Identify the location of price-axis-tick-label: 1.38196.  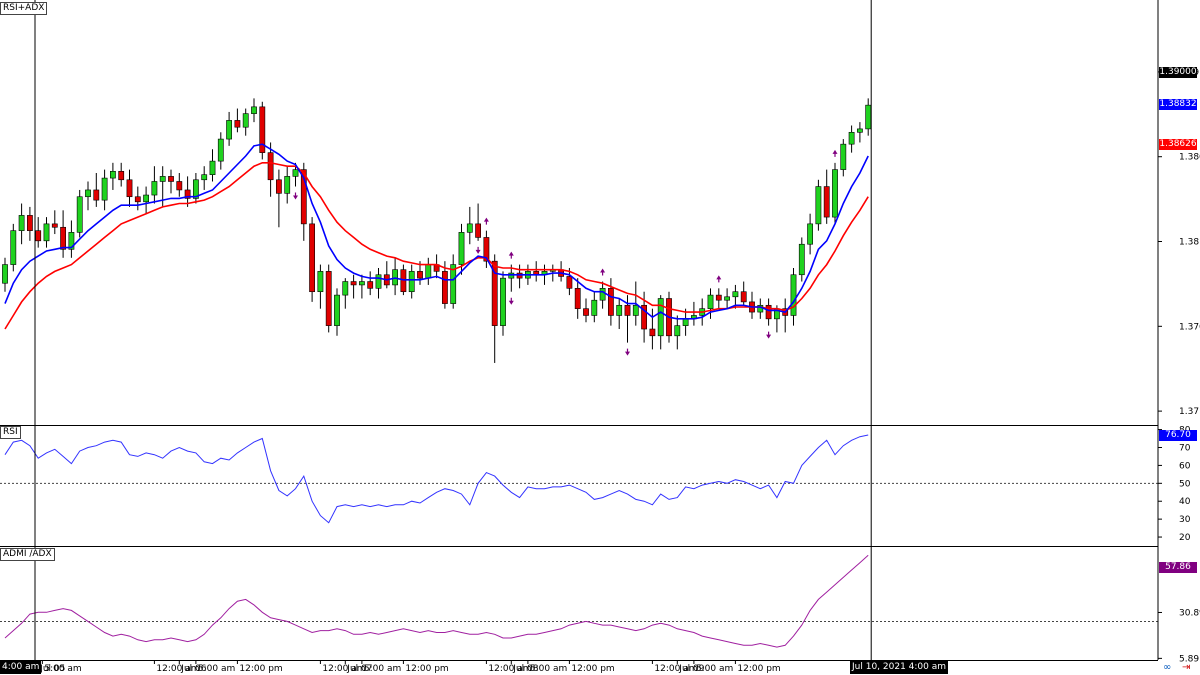
(1189, 243).